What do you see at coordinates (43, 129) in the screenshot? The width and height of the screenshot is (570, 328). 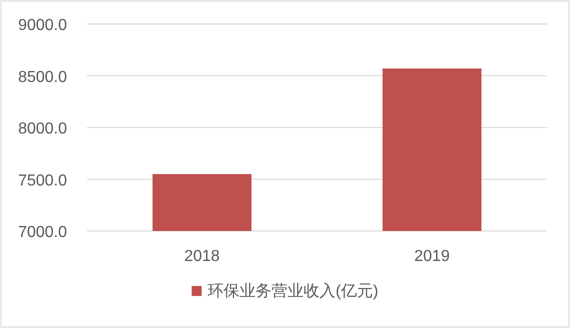 I see `y-tick-label: 8000.0` at bounding box center [43, 129].